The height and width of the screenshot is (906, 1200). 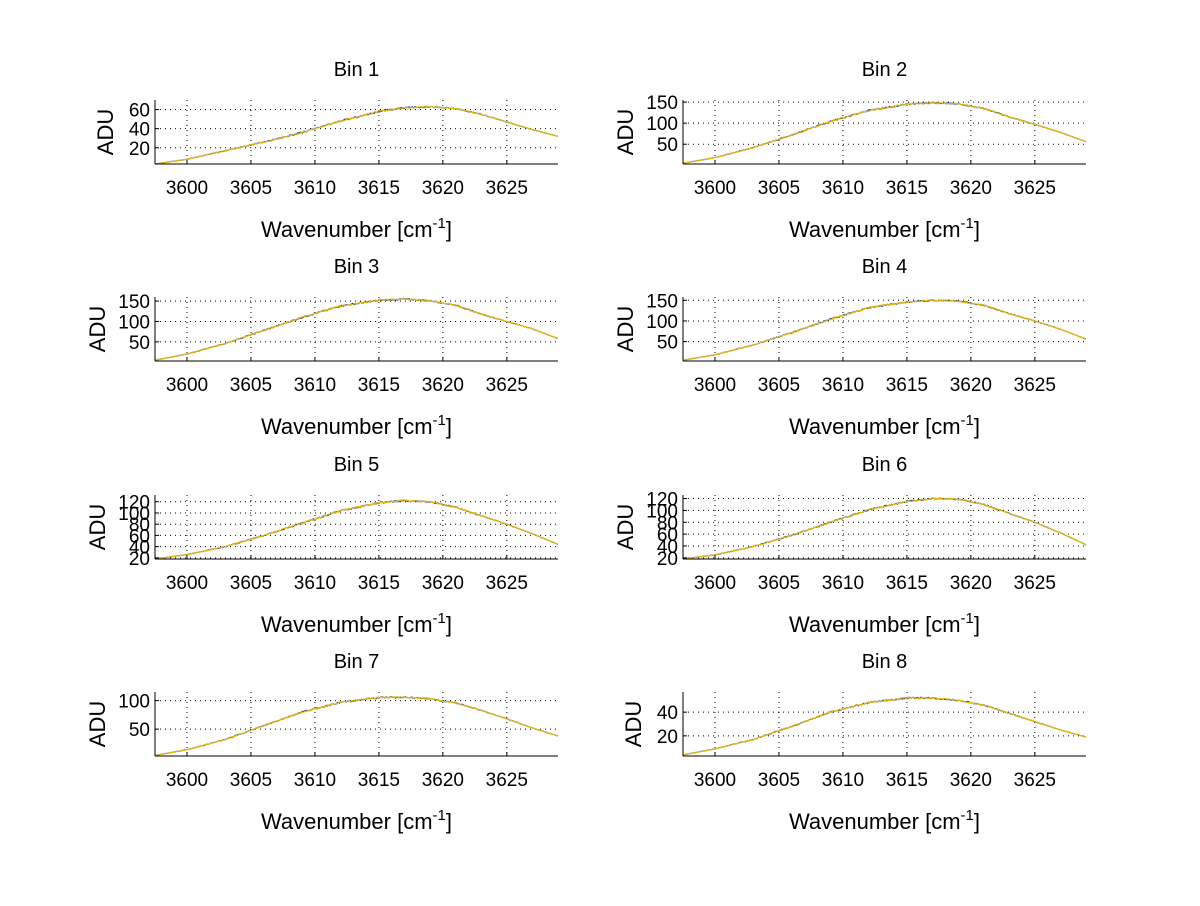 What do you see at coordinates (662, 103) in the screenshot?
I see `y-tick-label: 150` at bounding box center [662, 103].